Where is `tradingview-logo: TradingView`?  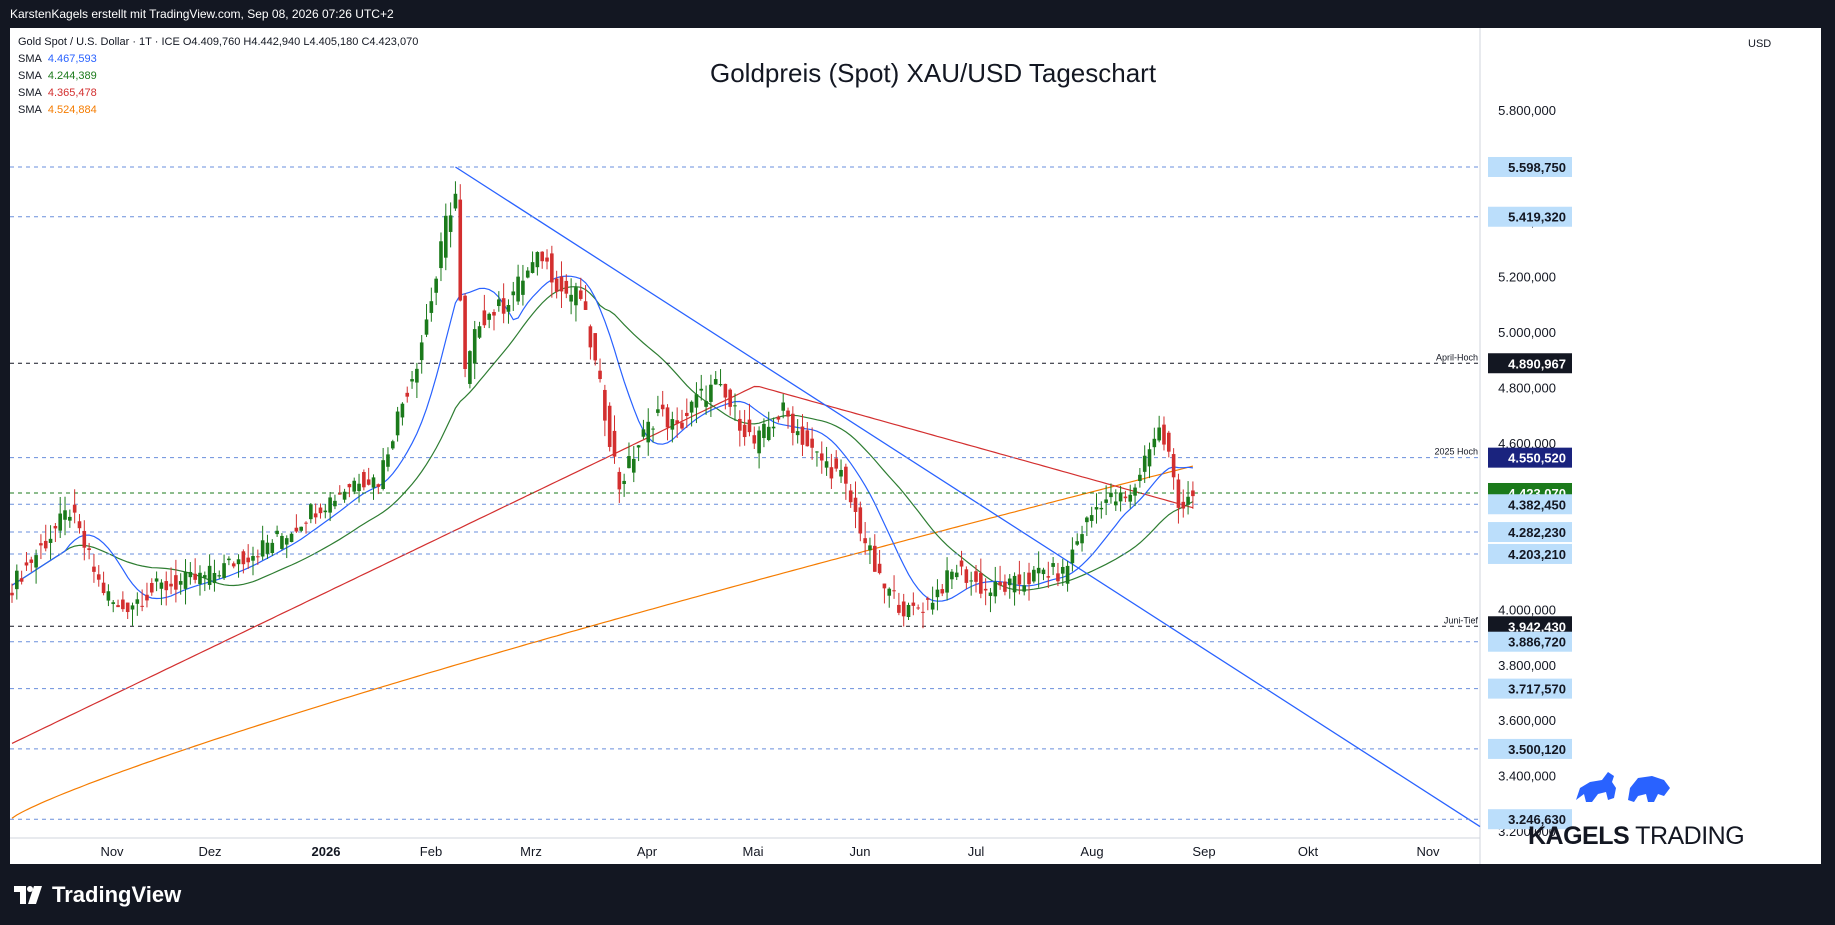 tradingview-logo: TradingView is located at coordinates (97, 895).